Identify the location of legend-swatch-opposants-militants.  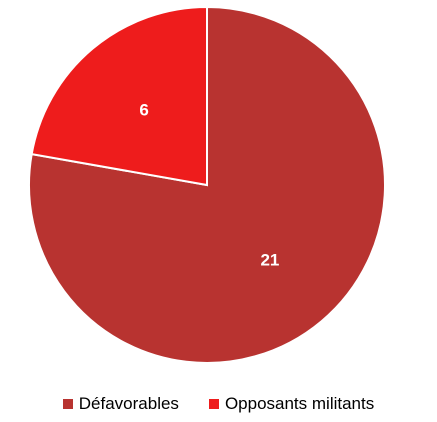
(213, 404).